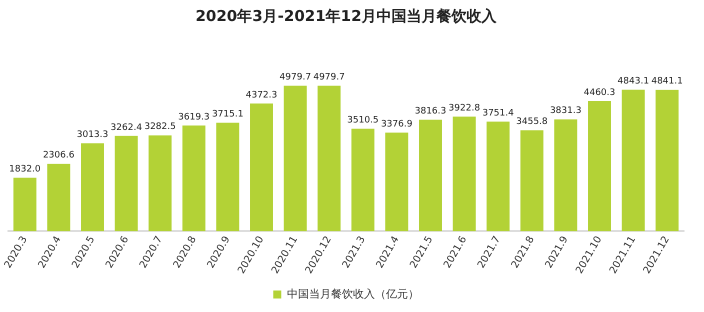  Describe the element at coordinates (600, 93) in the screenshot. I see `data-label: 4460.3` at that location.